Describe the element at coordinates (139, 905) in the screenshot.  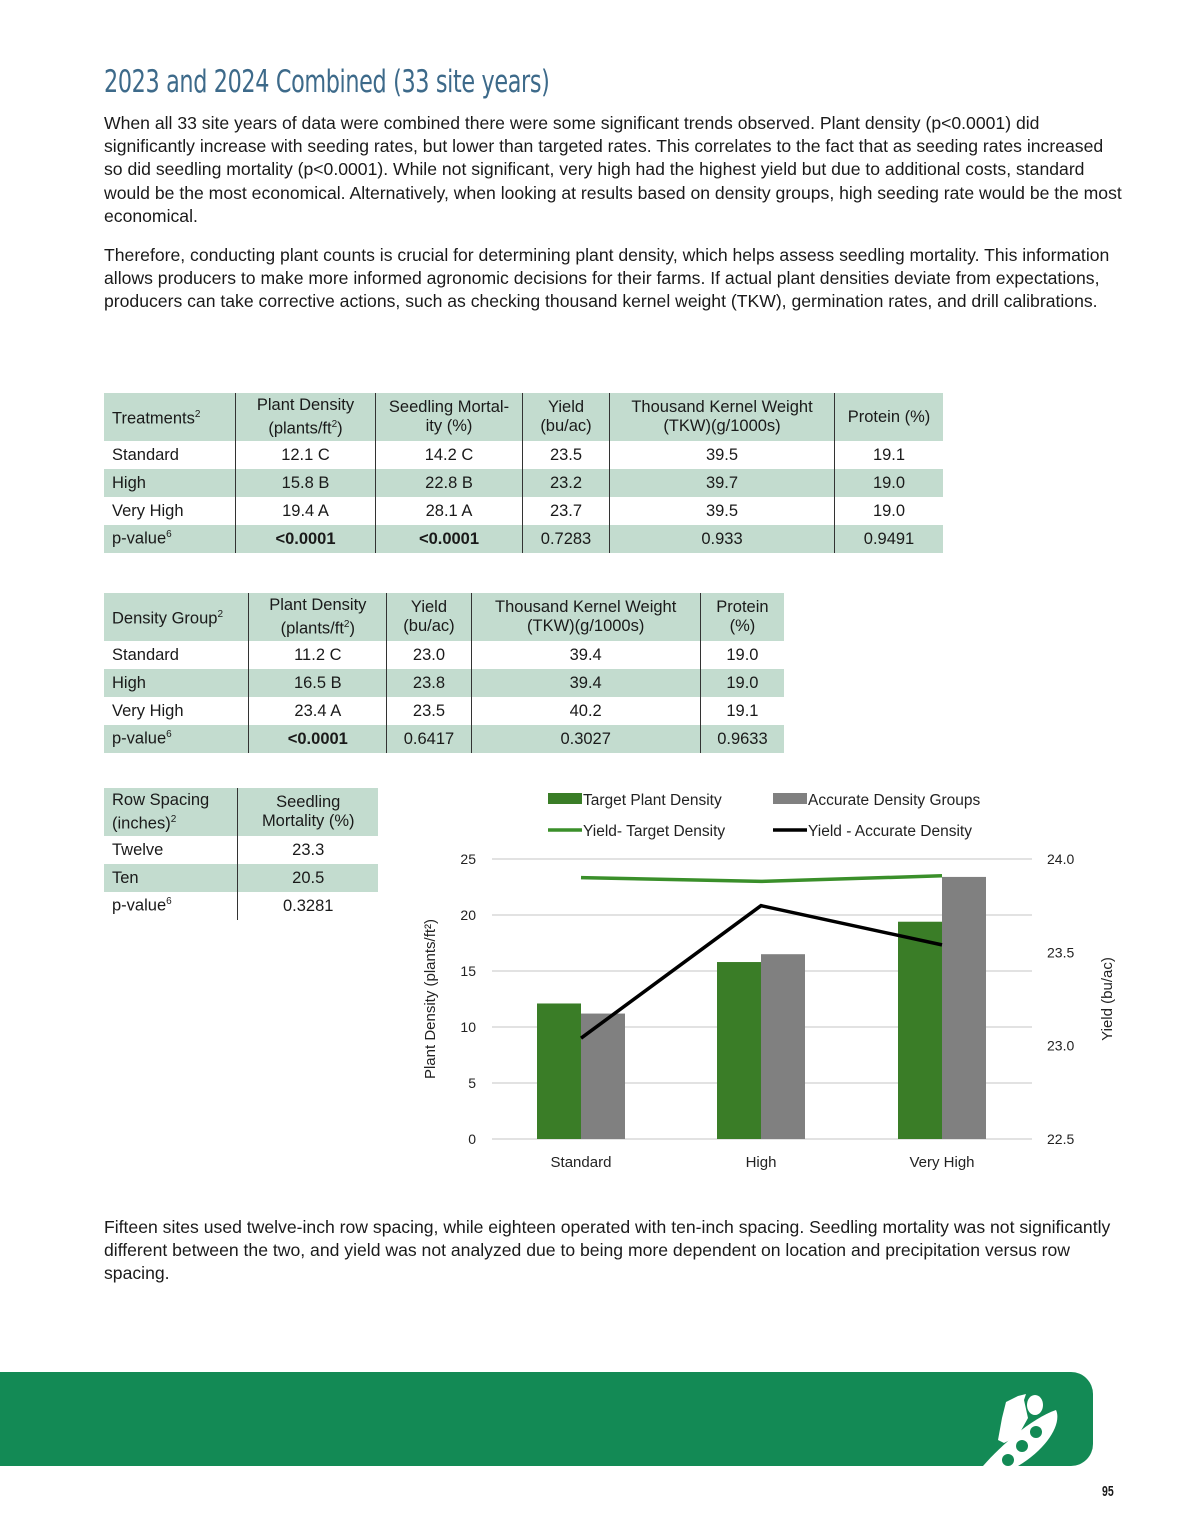
I see `cell-text: p-value` at that location.